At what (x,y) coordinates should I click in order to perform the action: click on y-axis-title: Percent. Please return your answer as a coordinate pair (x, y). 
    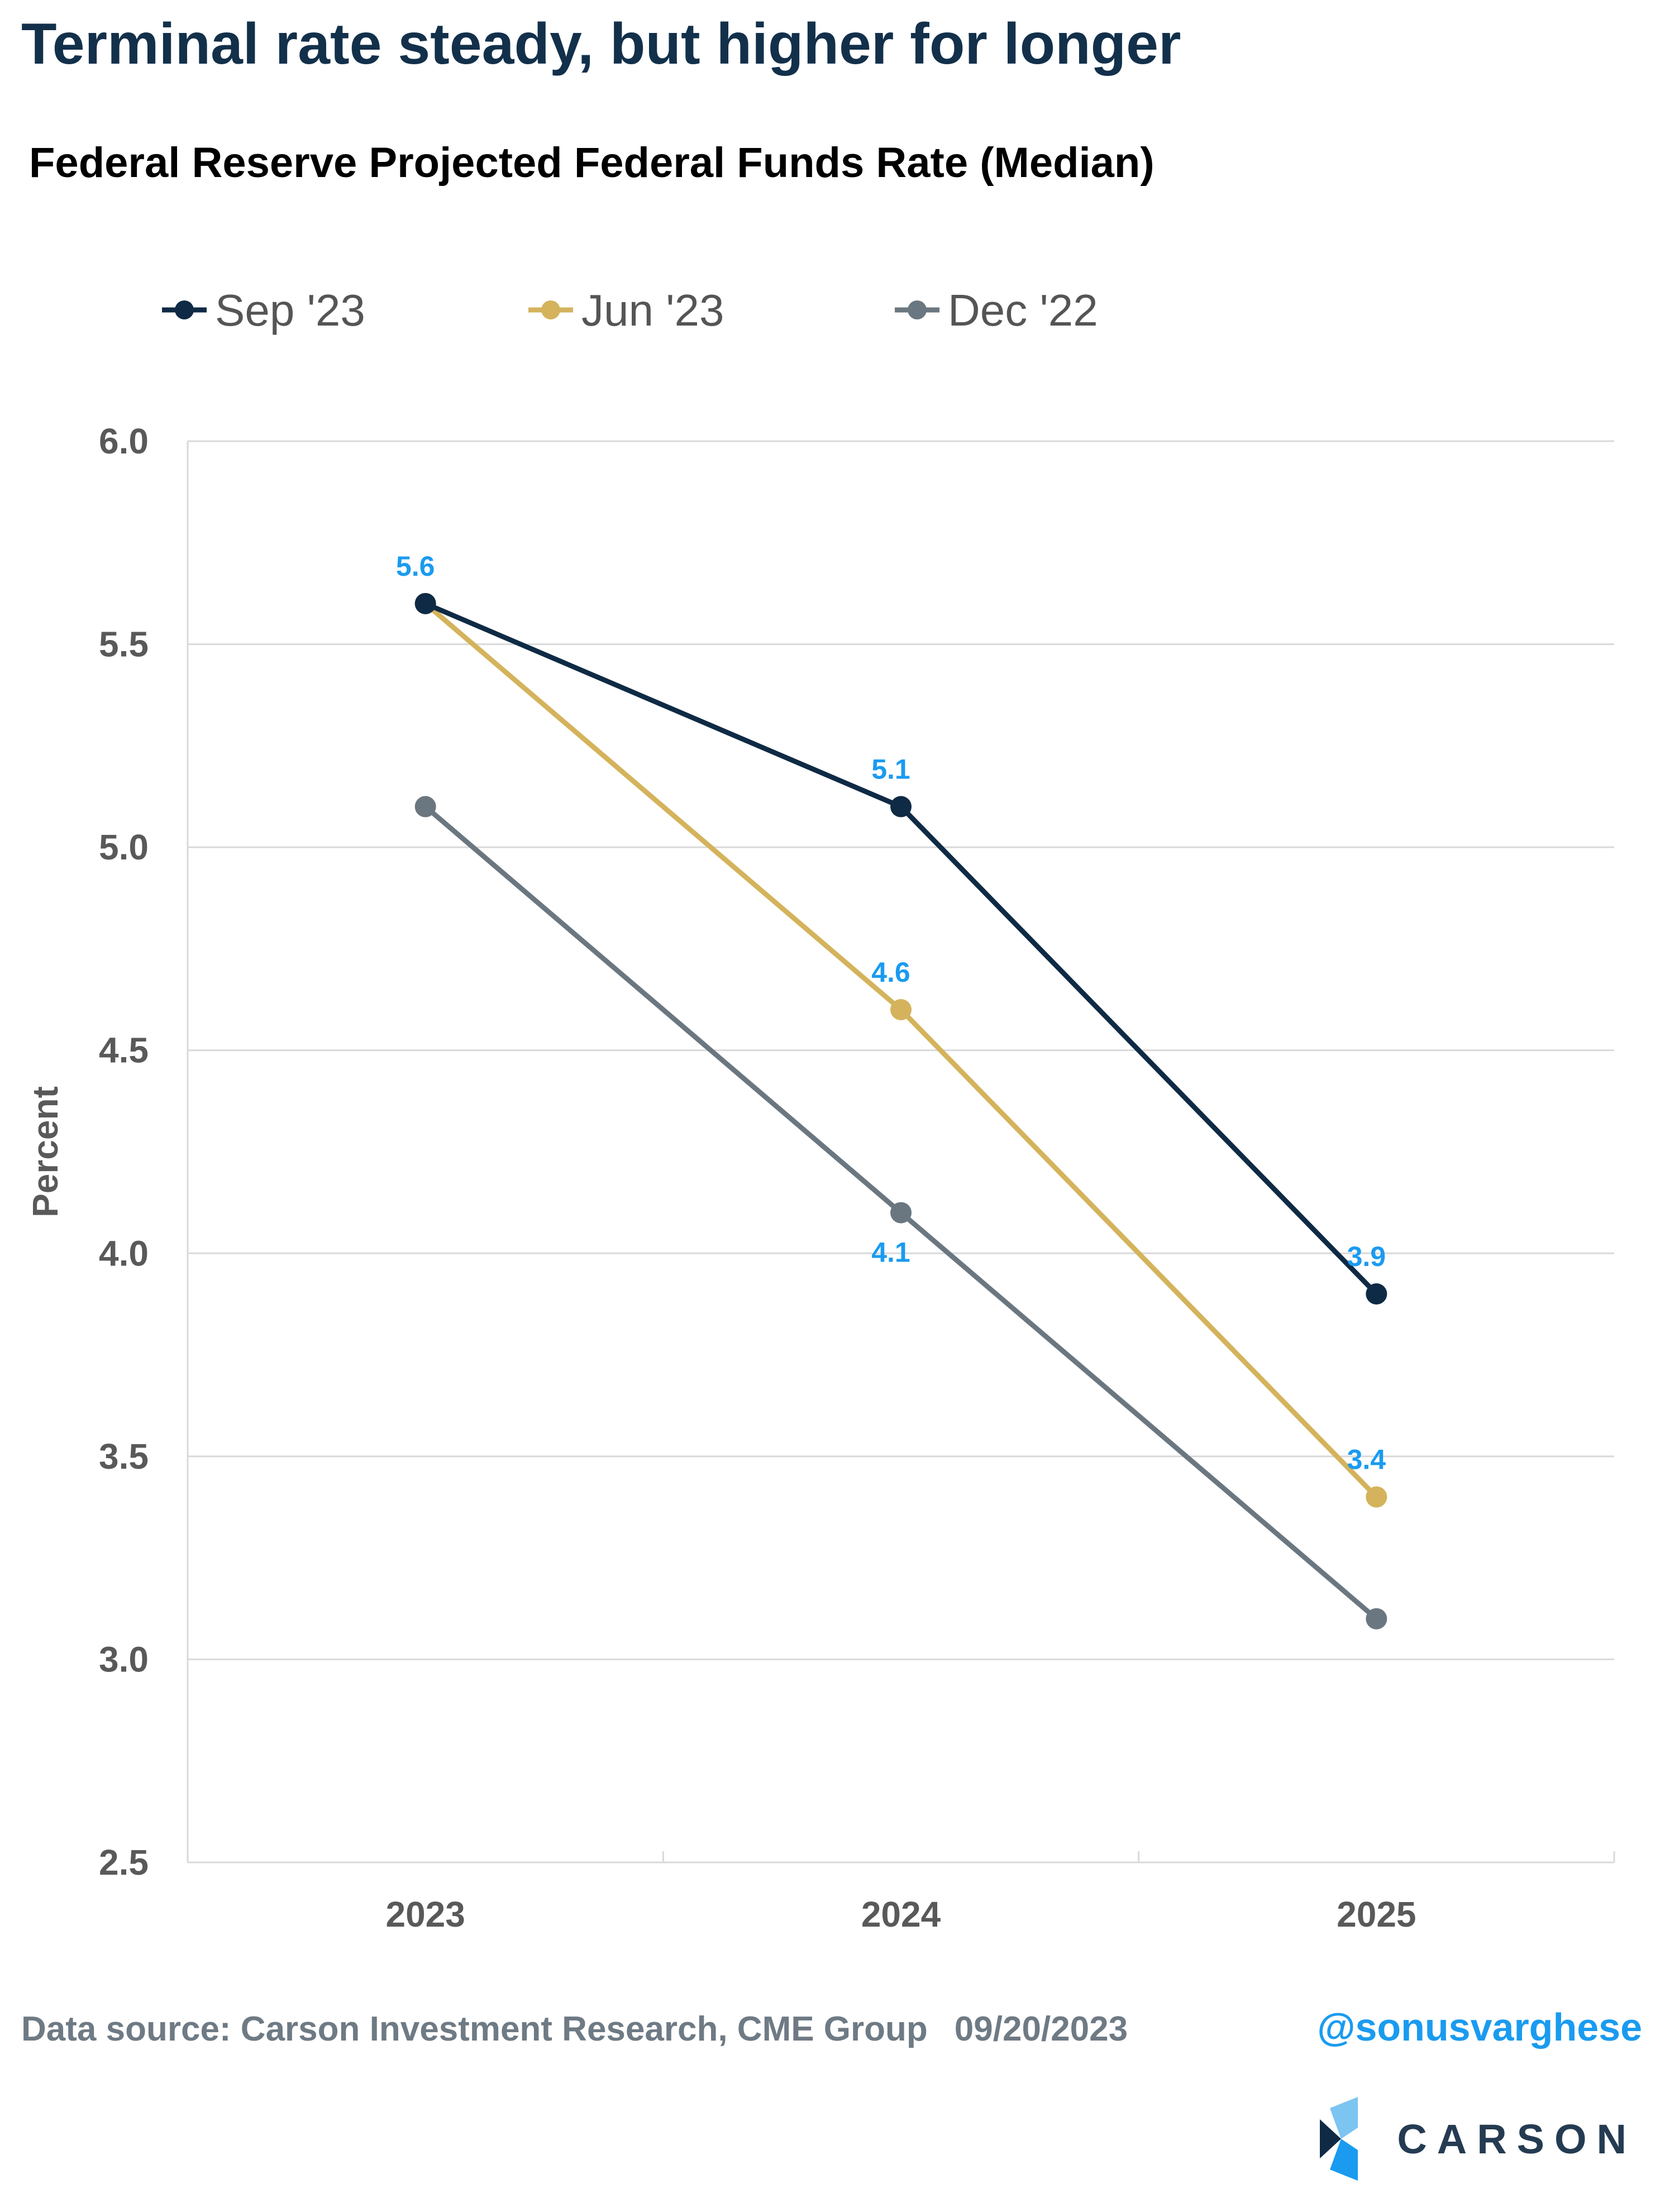
    Looking at the image, I should click on (45, 1151).